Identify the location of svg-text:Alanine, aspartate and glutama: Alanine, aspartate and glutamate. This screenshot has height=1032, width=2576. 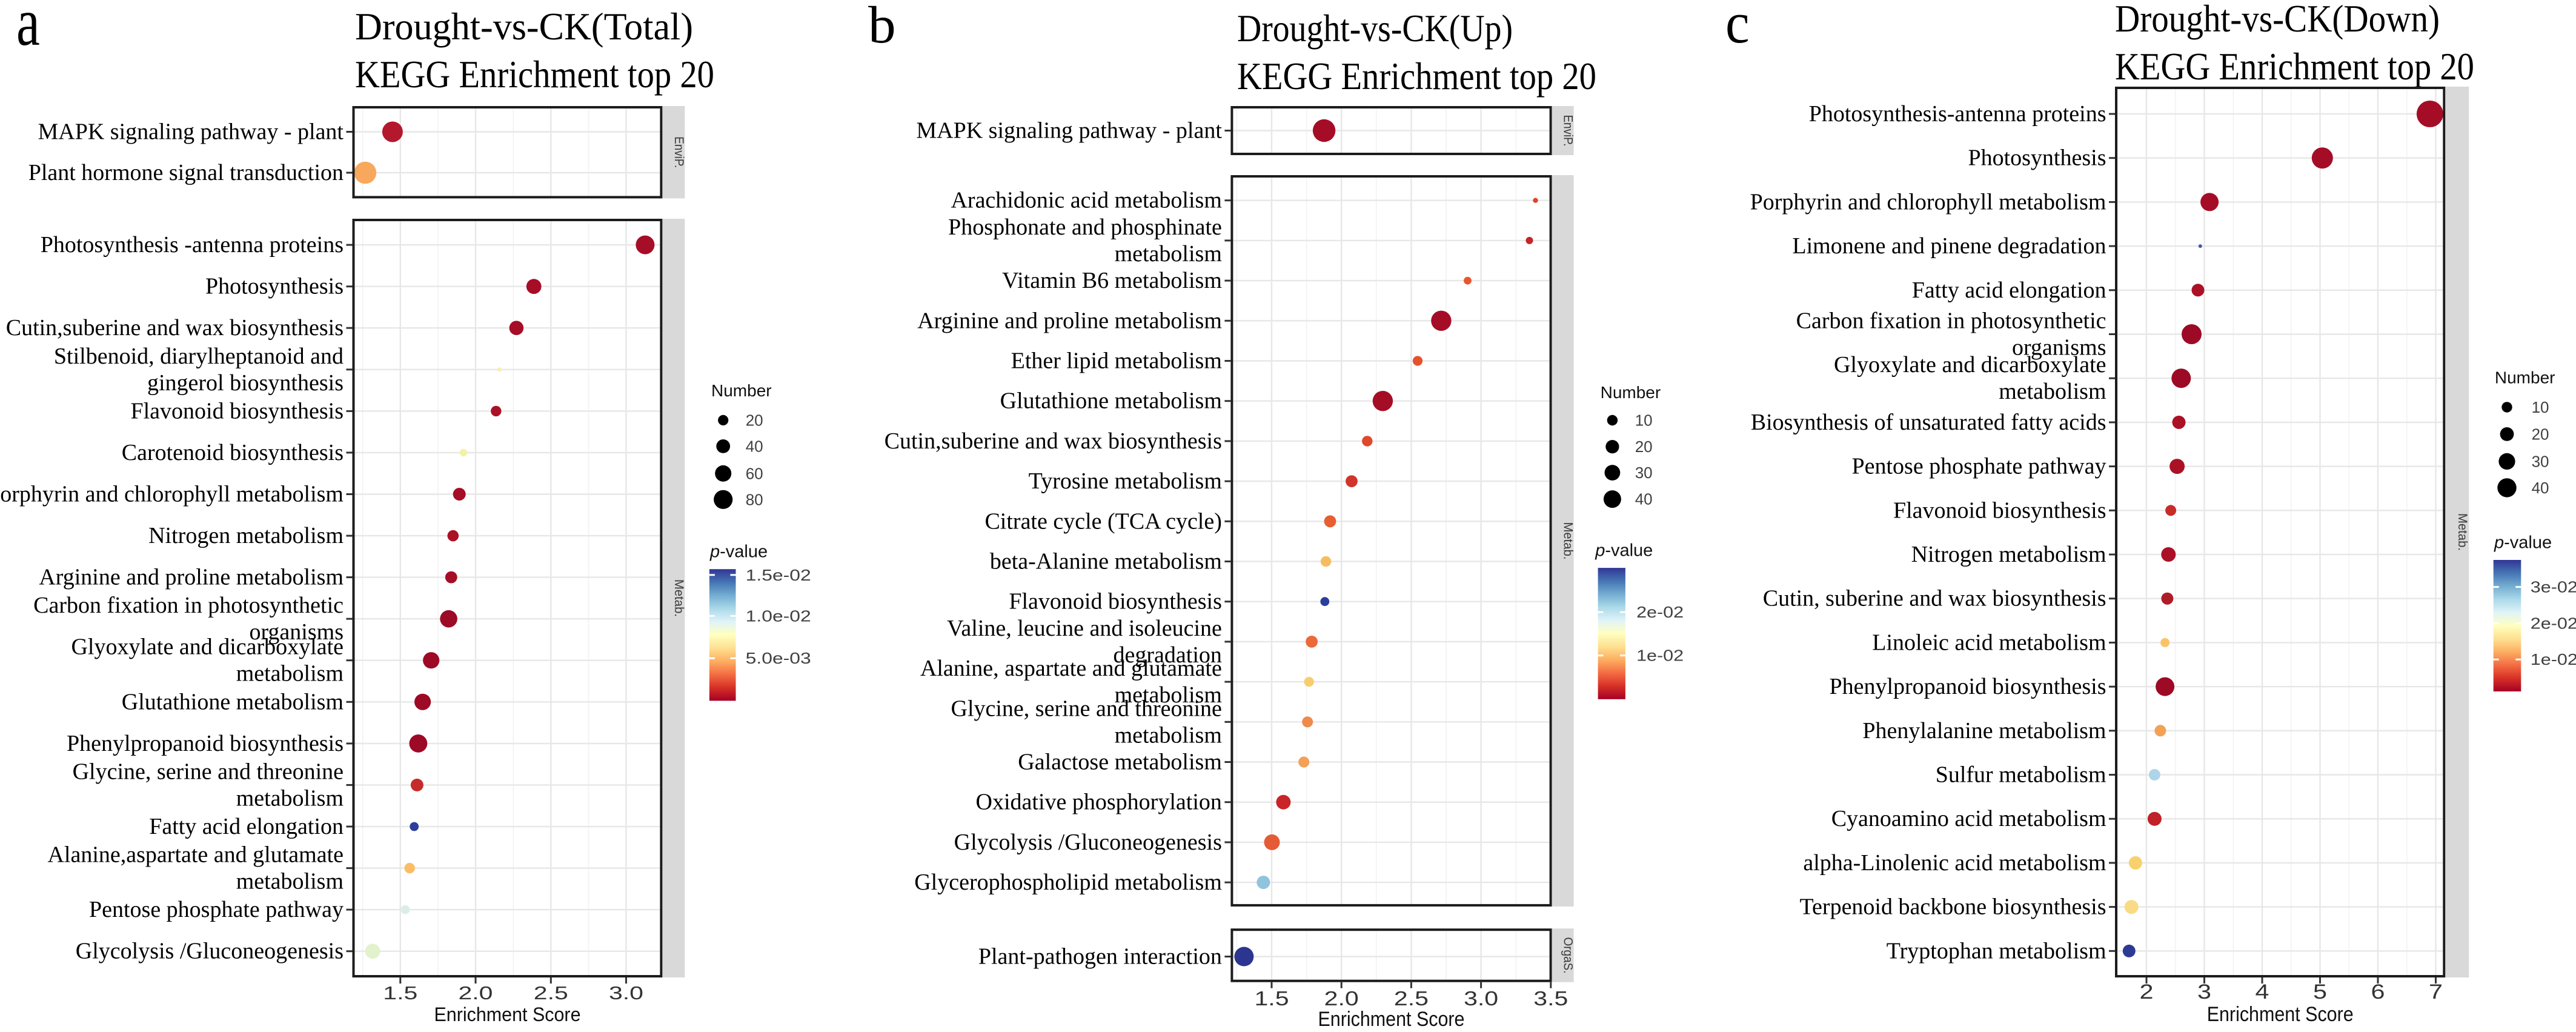
(1071, 668).